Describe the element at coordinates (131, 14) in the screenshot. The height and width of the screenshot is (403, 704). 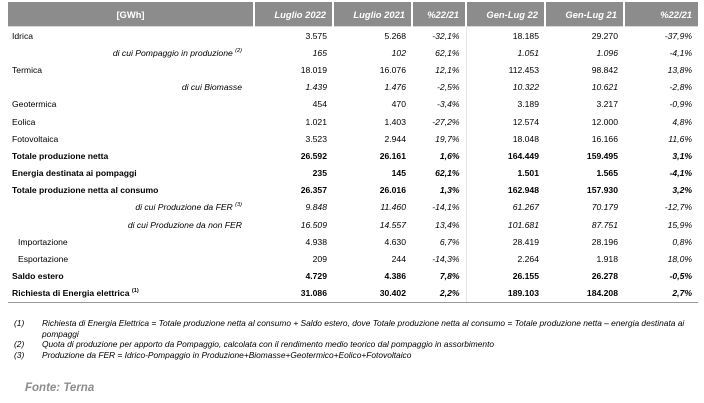
I see `column-header: [GWh]` at that location.